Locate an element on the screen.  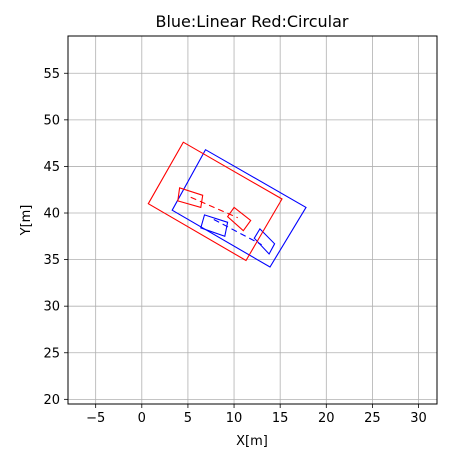
y-tick-label: 35 is located at coordinates (51, 260).